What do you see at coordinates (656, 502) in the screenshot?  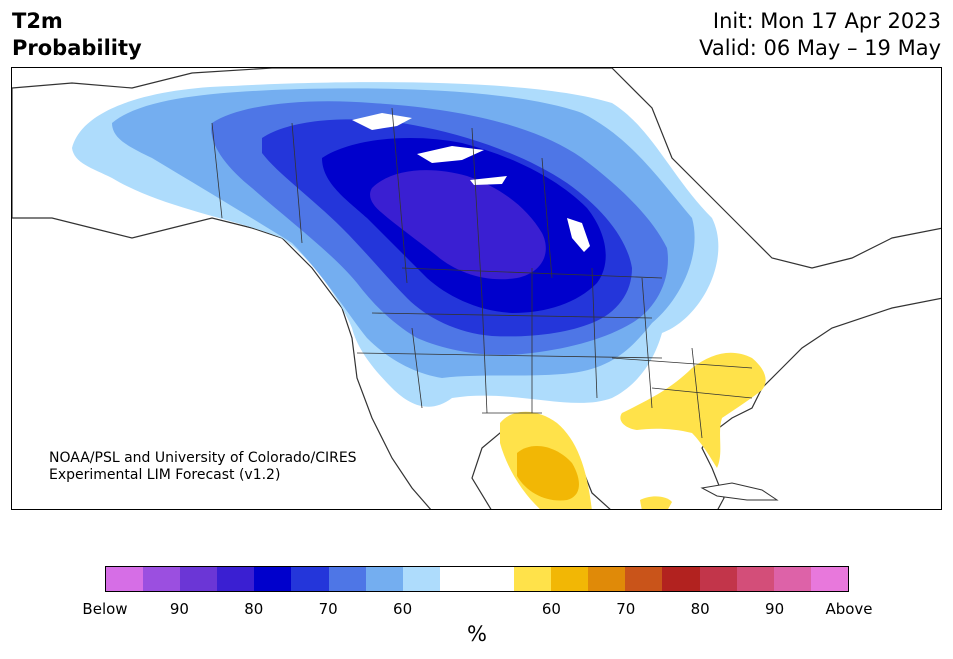 I see `prob-60-above-caribbean` at bounding box center [656, 502].